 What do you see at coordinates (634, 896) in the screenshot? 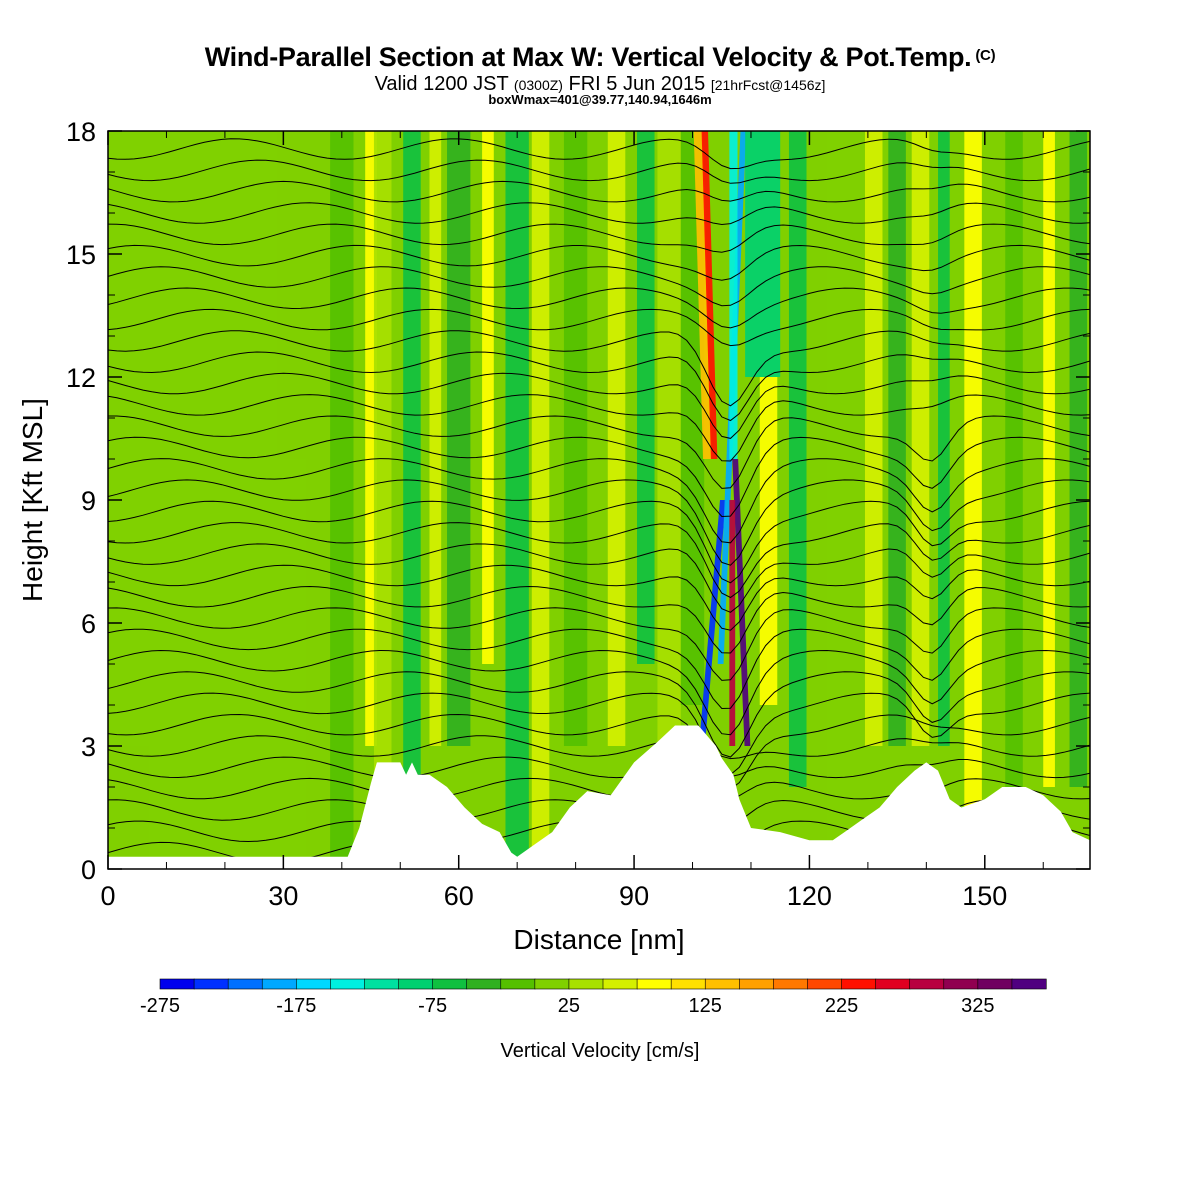
I see `x-tick-label: 90` at bounding box center [634, 896].